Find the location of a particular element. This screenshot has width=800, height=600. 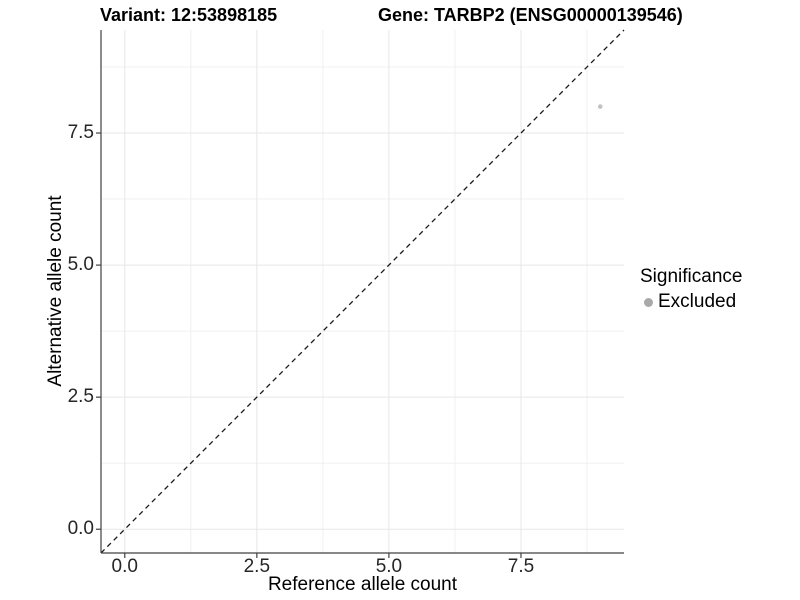

plot-title-gene: Gene: TARBP2 (ENSG00000139546) is located at coordinates (530, 15).